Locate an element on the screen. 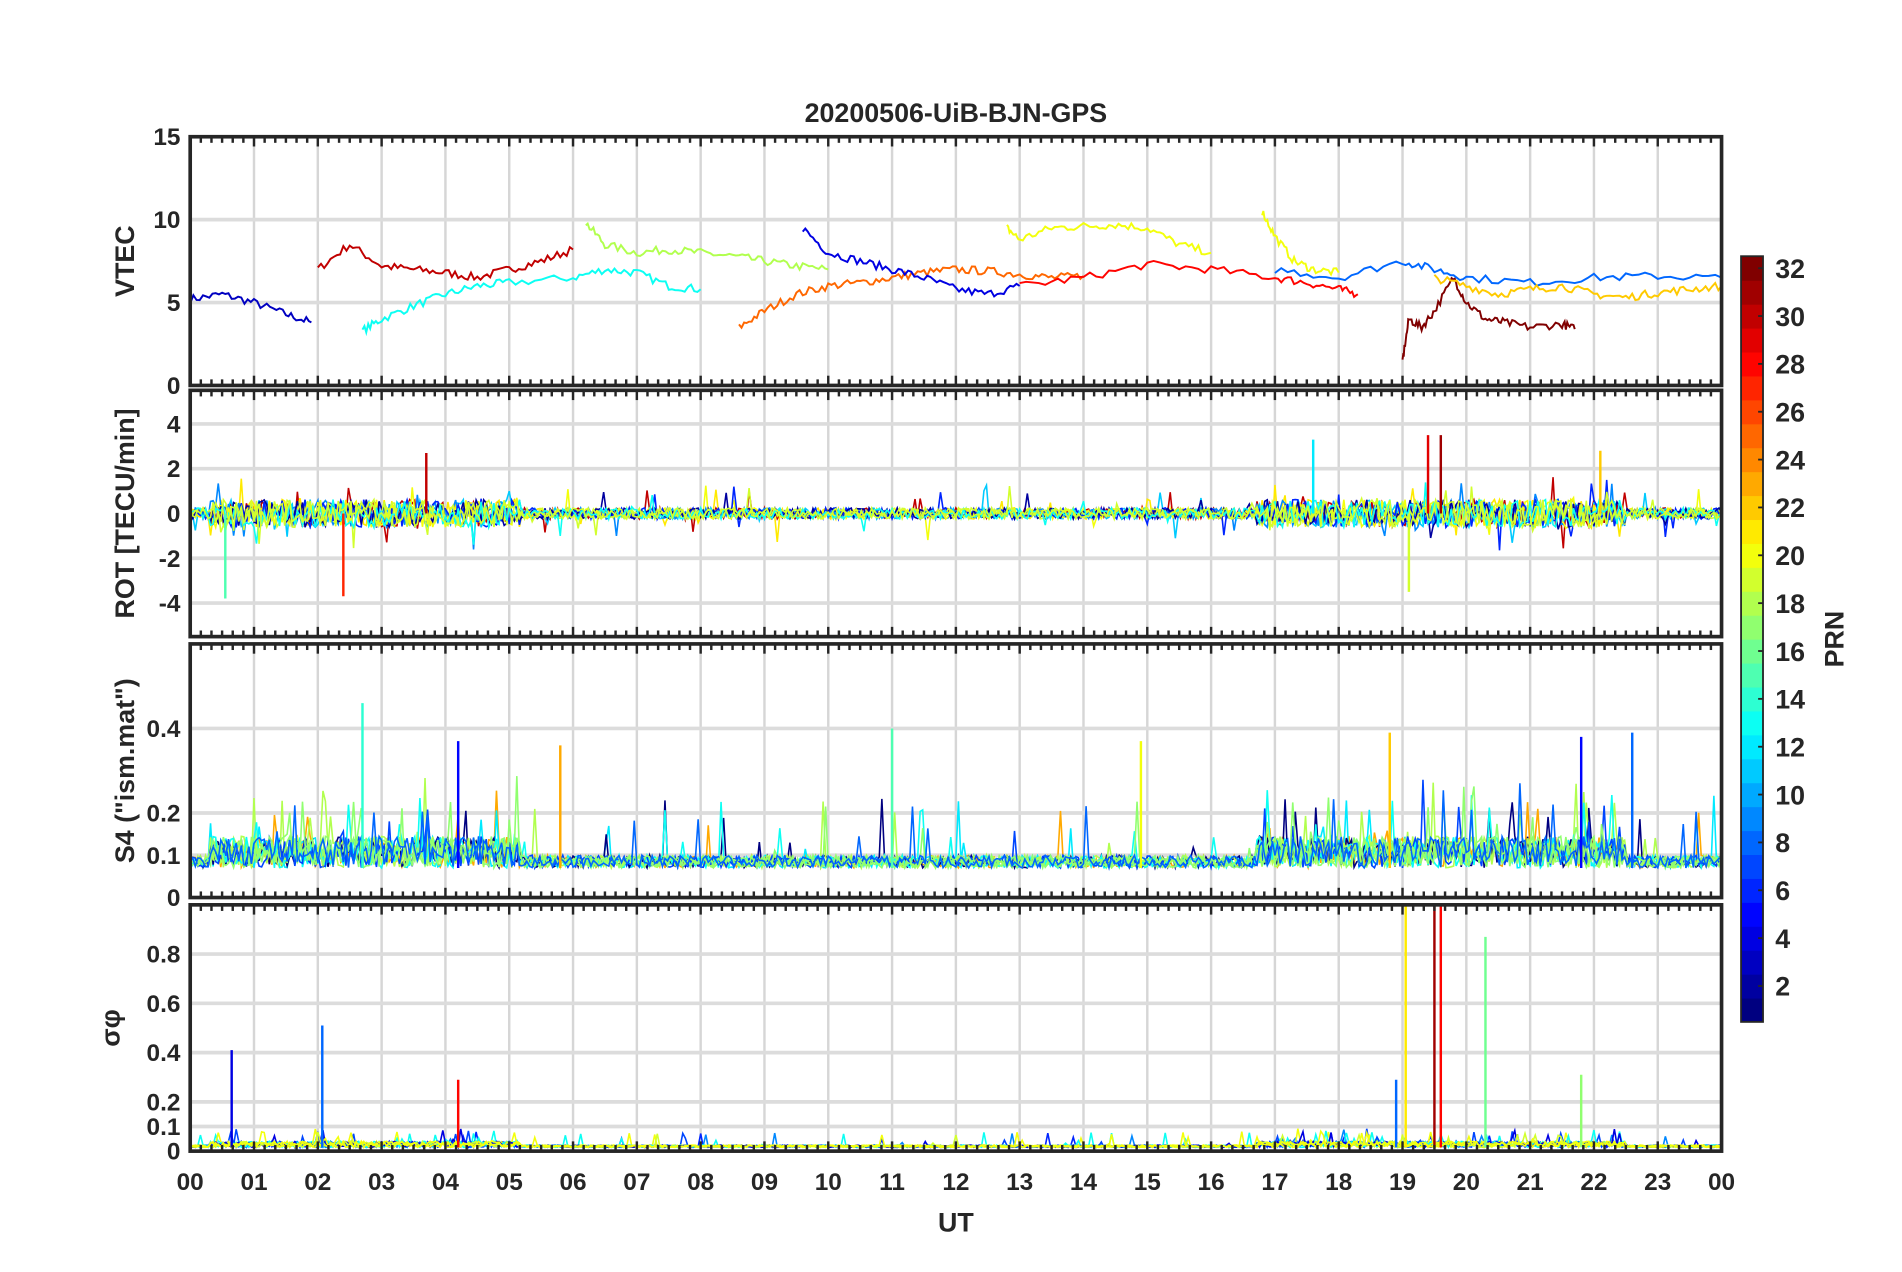 The image size is (1902, 1272). y-tick-label: 4 is located at coordinates (174, 424).